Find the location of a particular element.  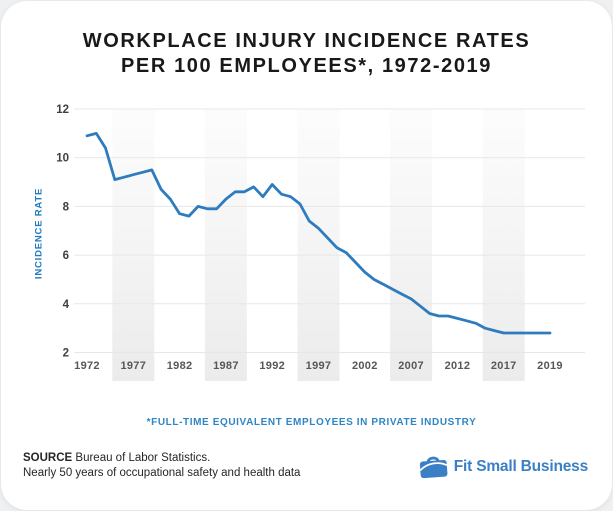

y-tick-label: 2 is located at coordinates (66, 354).